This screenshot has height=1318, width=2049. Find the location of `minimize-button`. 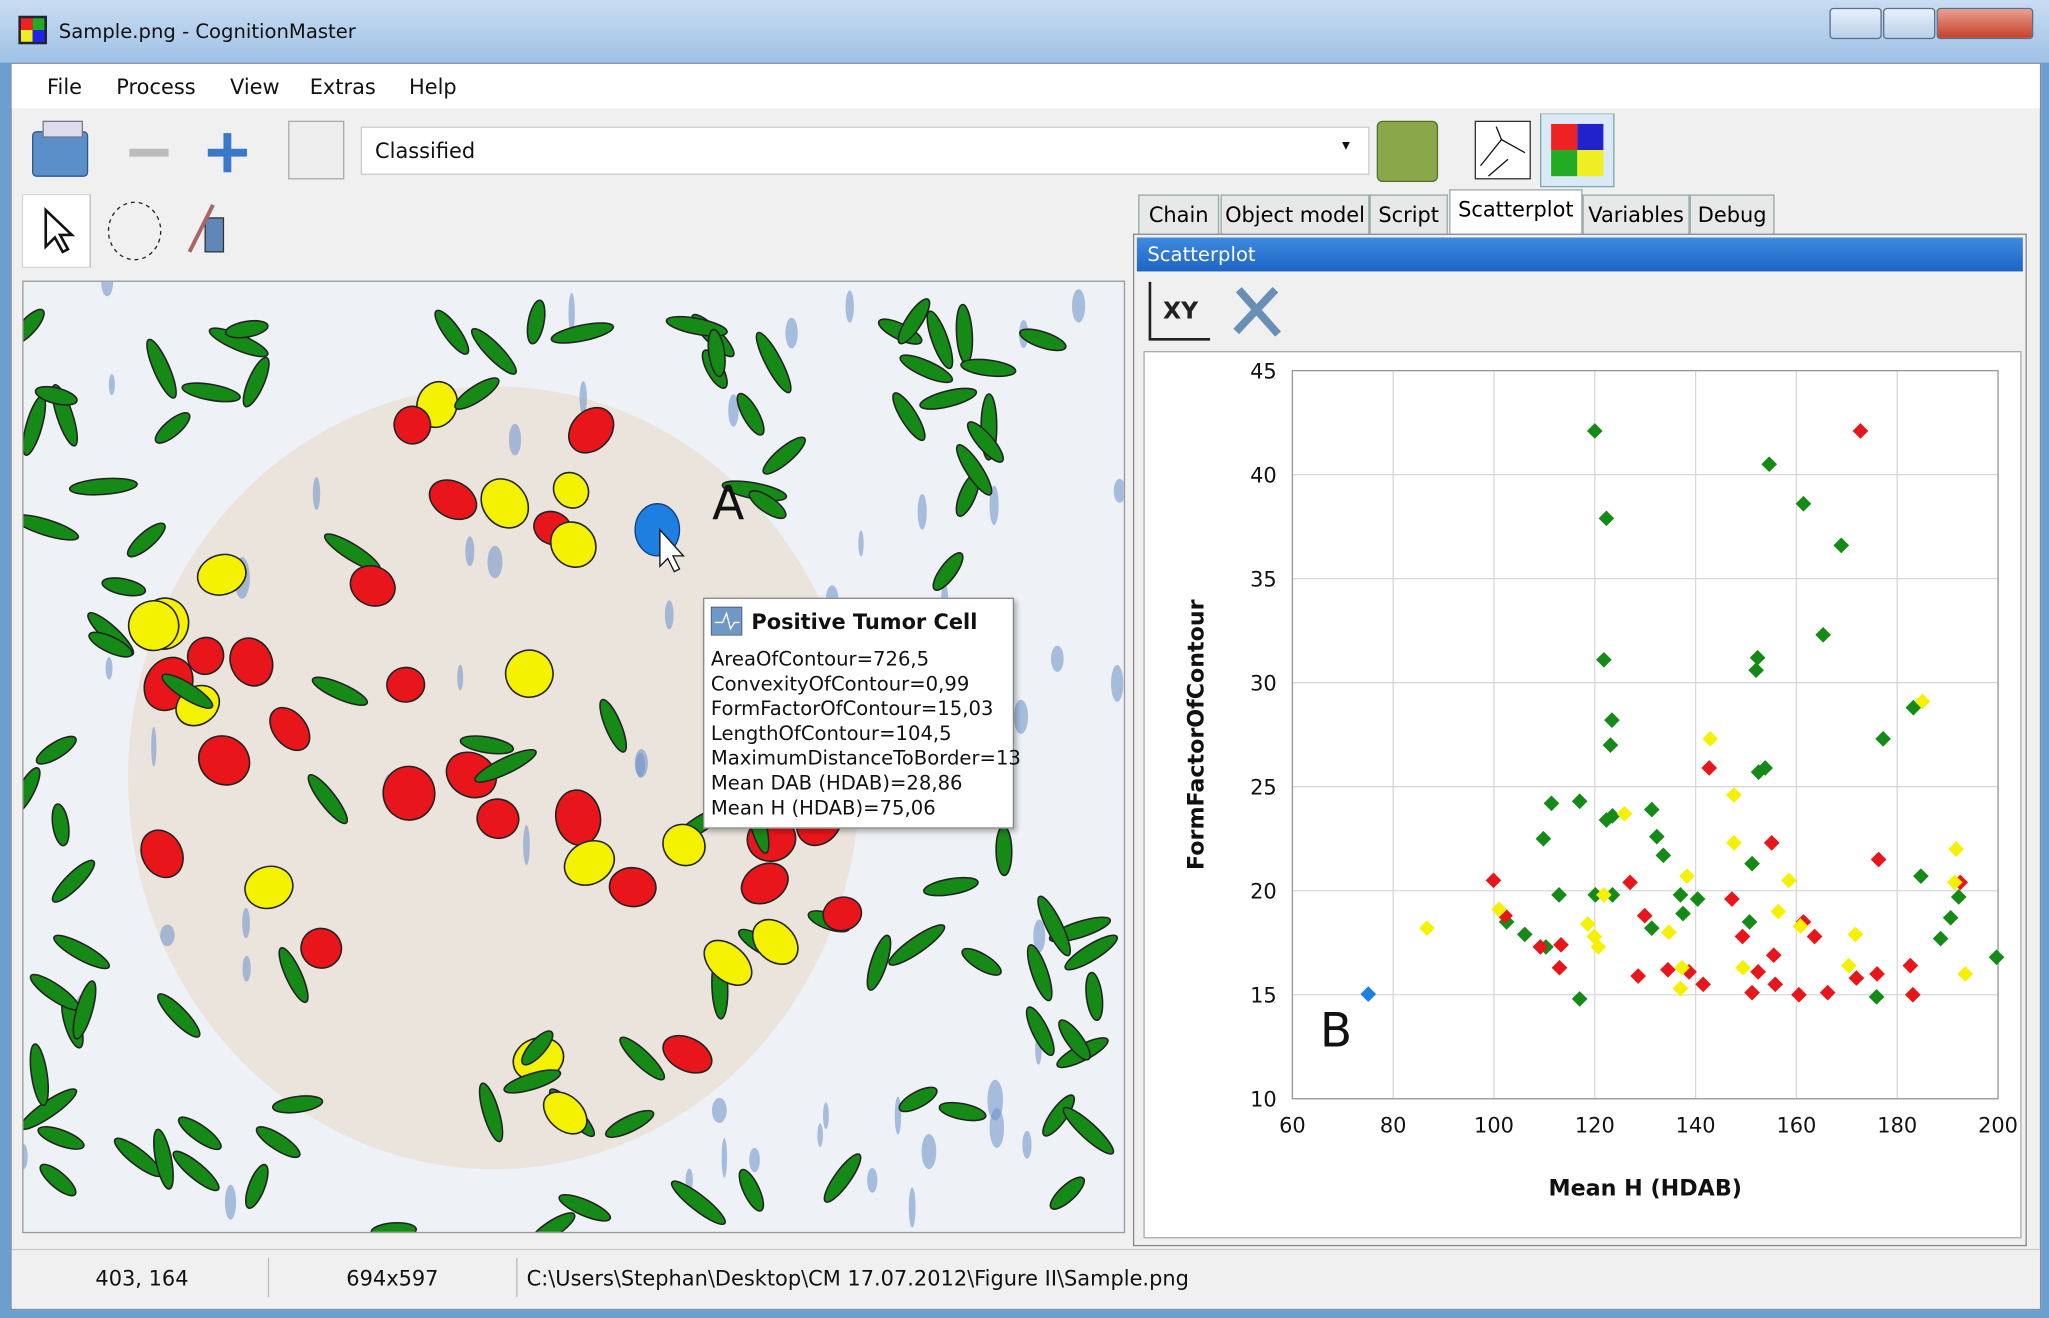

minimize-button is located at coordinates (1855, 23).